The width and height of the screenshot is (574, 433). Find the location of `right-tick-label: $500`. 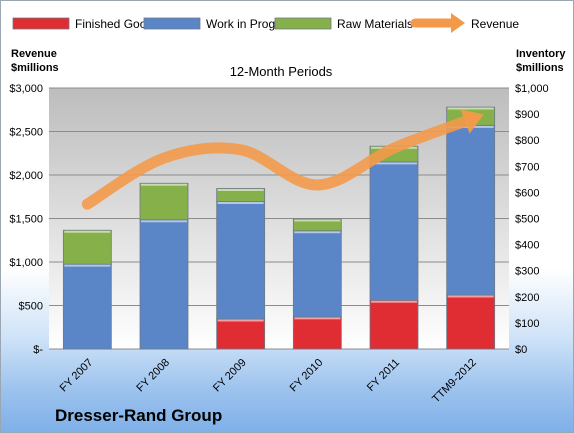

right-tick-label: $500 is located at coordinates (527, 220).